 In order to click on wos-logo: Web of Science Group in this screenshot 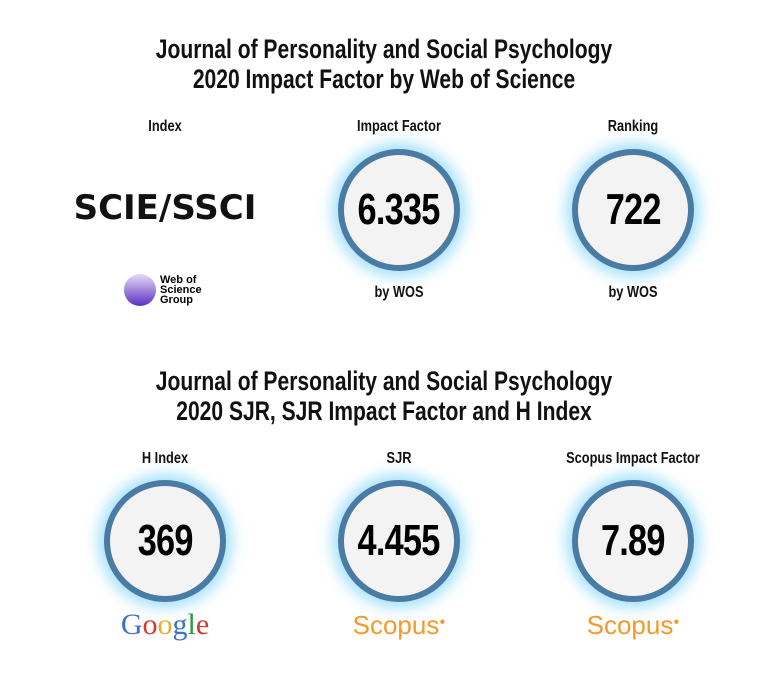, I will do `click(167, 290)`.